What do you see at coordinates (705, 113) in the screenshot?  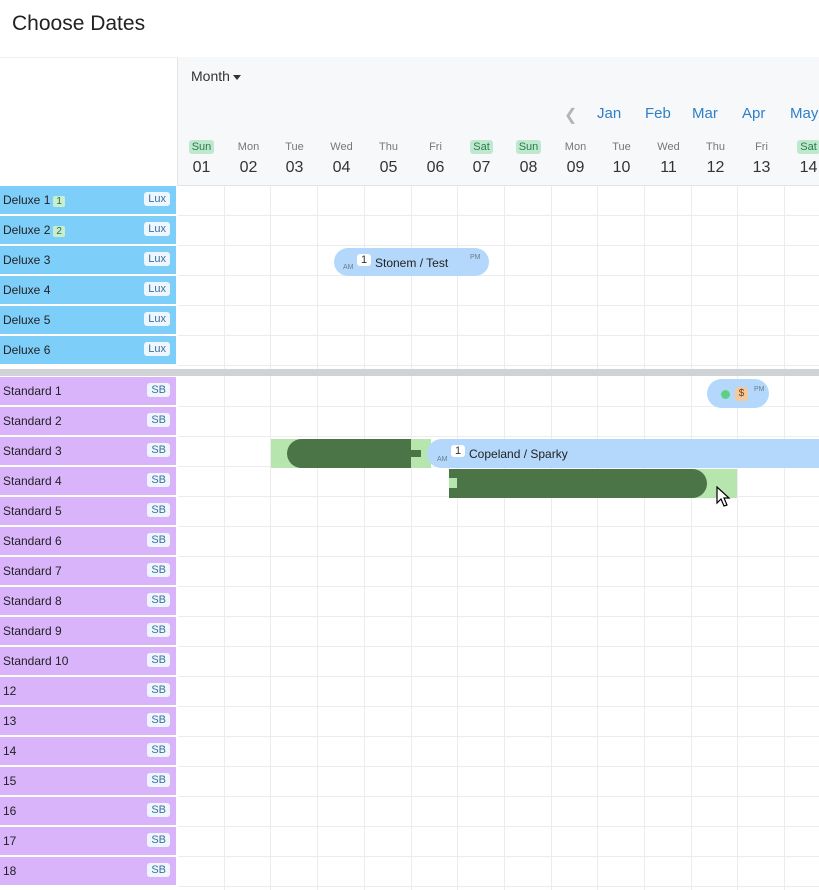 I see `month-link-mar: Mar` at bounding box center [705, 113].